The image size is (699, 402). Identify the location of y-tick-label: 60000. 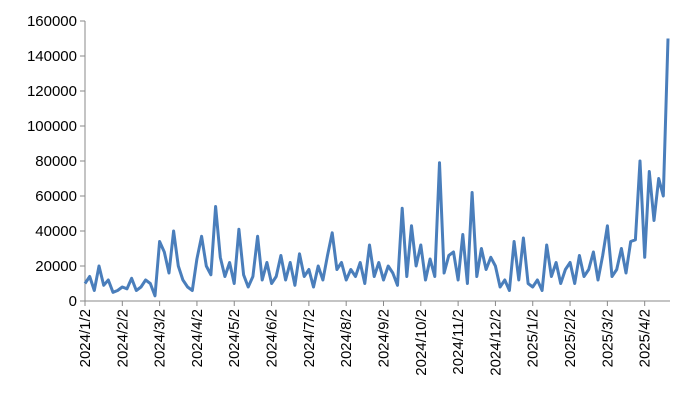
(56, 196).